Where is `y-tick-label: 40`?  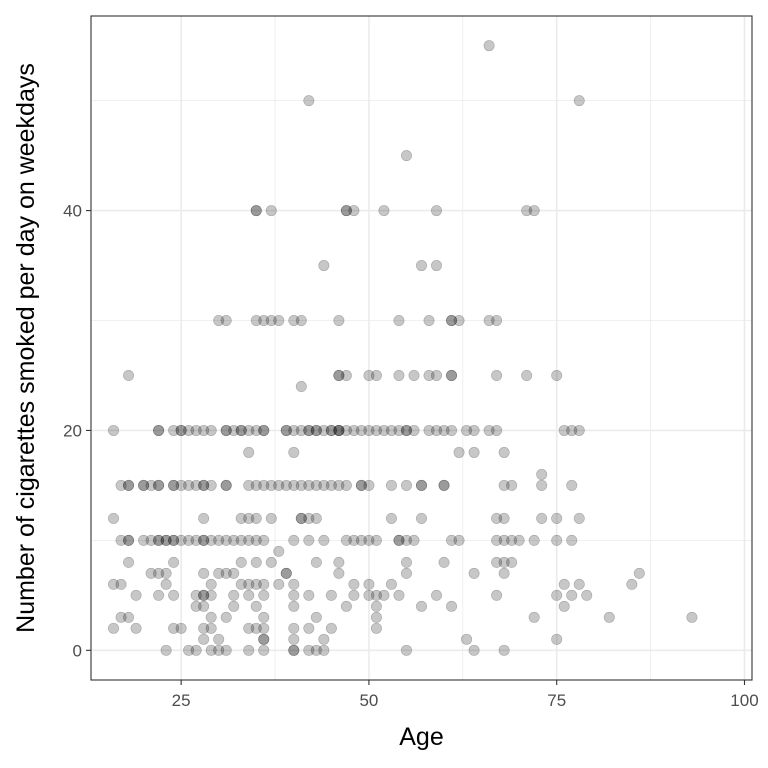
y-tick-label: 40 is located at coordinates (72, 211).